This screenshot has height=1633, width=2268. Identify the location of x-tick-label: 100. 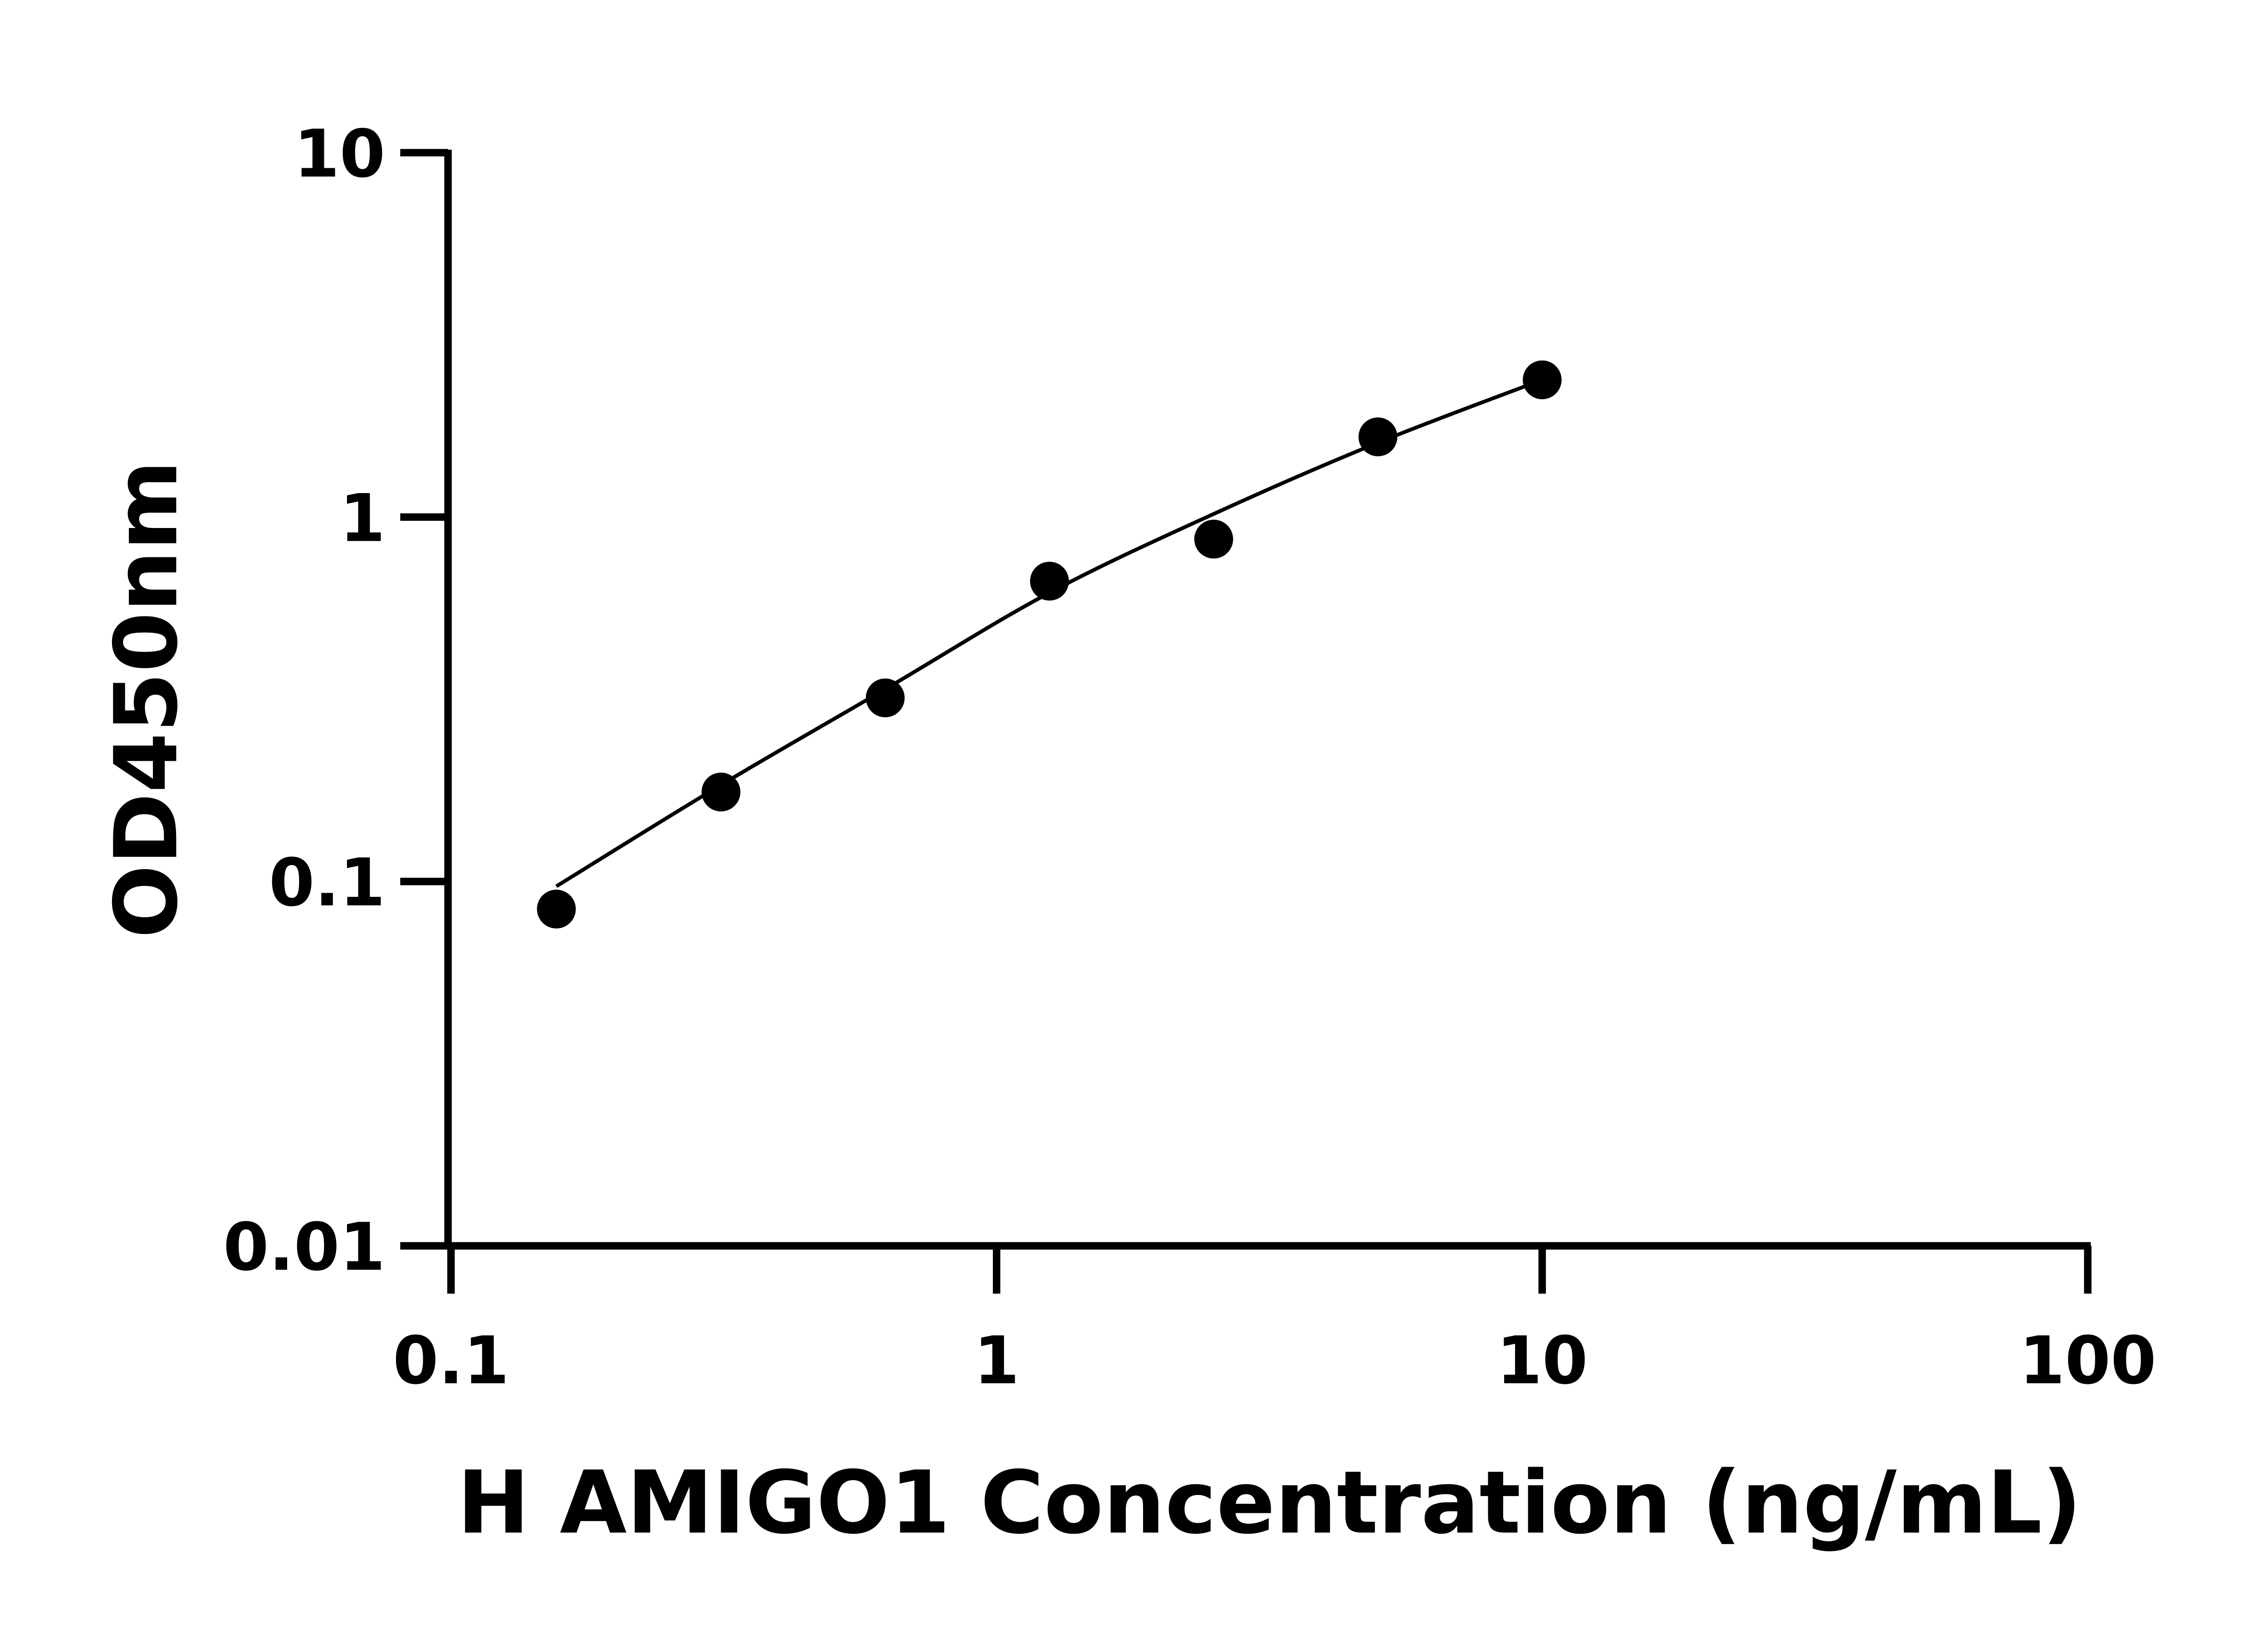
(2087, 1361).